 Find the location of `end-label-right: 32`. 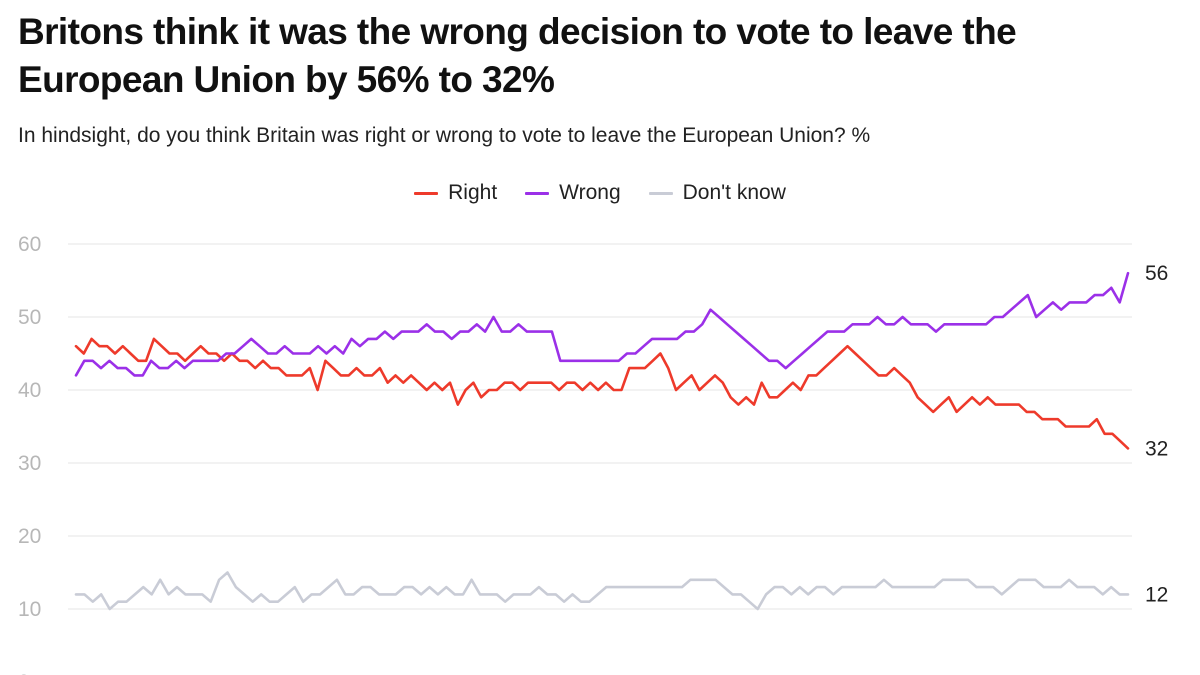

end-label-right: 32 is located at coordinates (1156, 448).